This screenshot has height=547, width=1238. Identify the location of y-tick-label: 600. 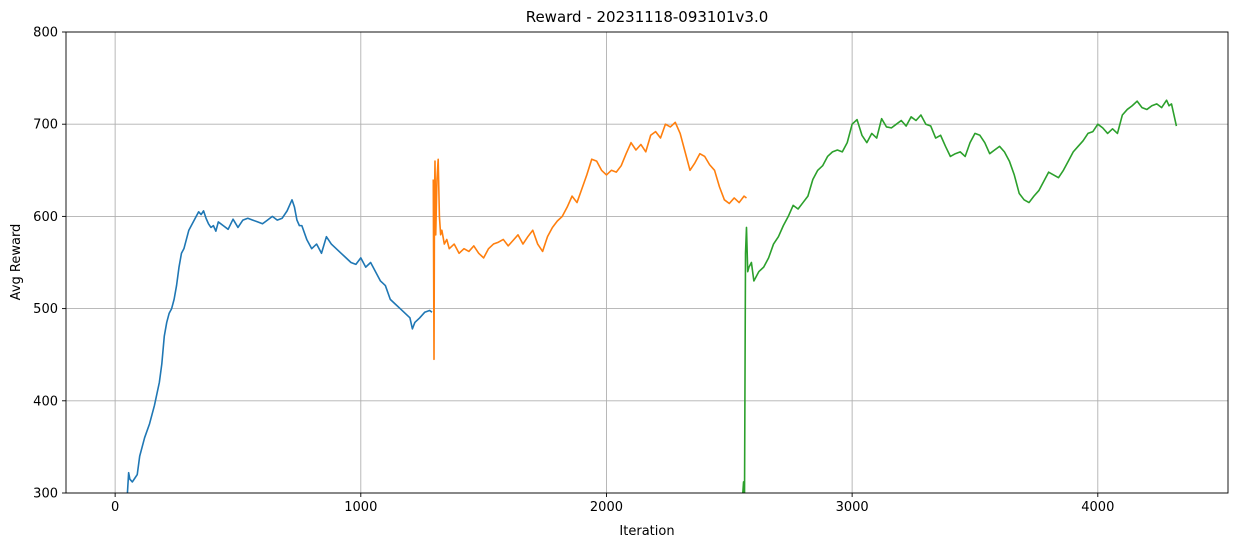
(45, 217).